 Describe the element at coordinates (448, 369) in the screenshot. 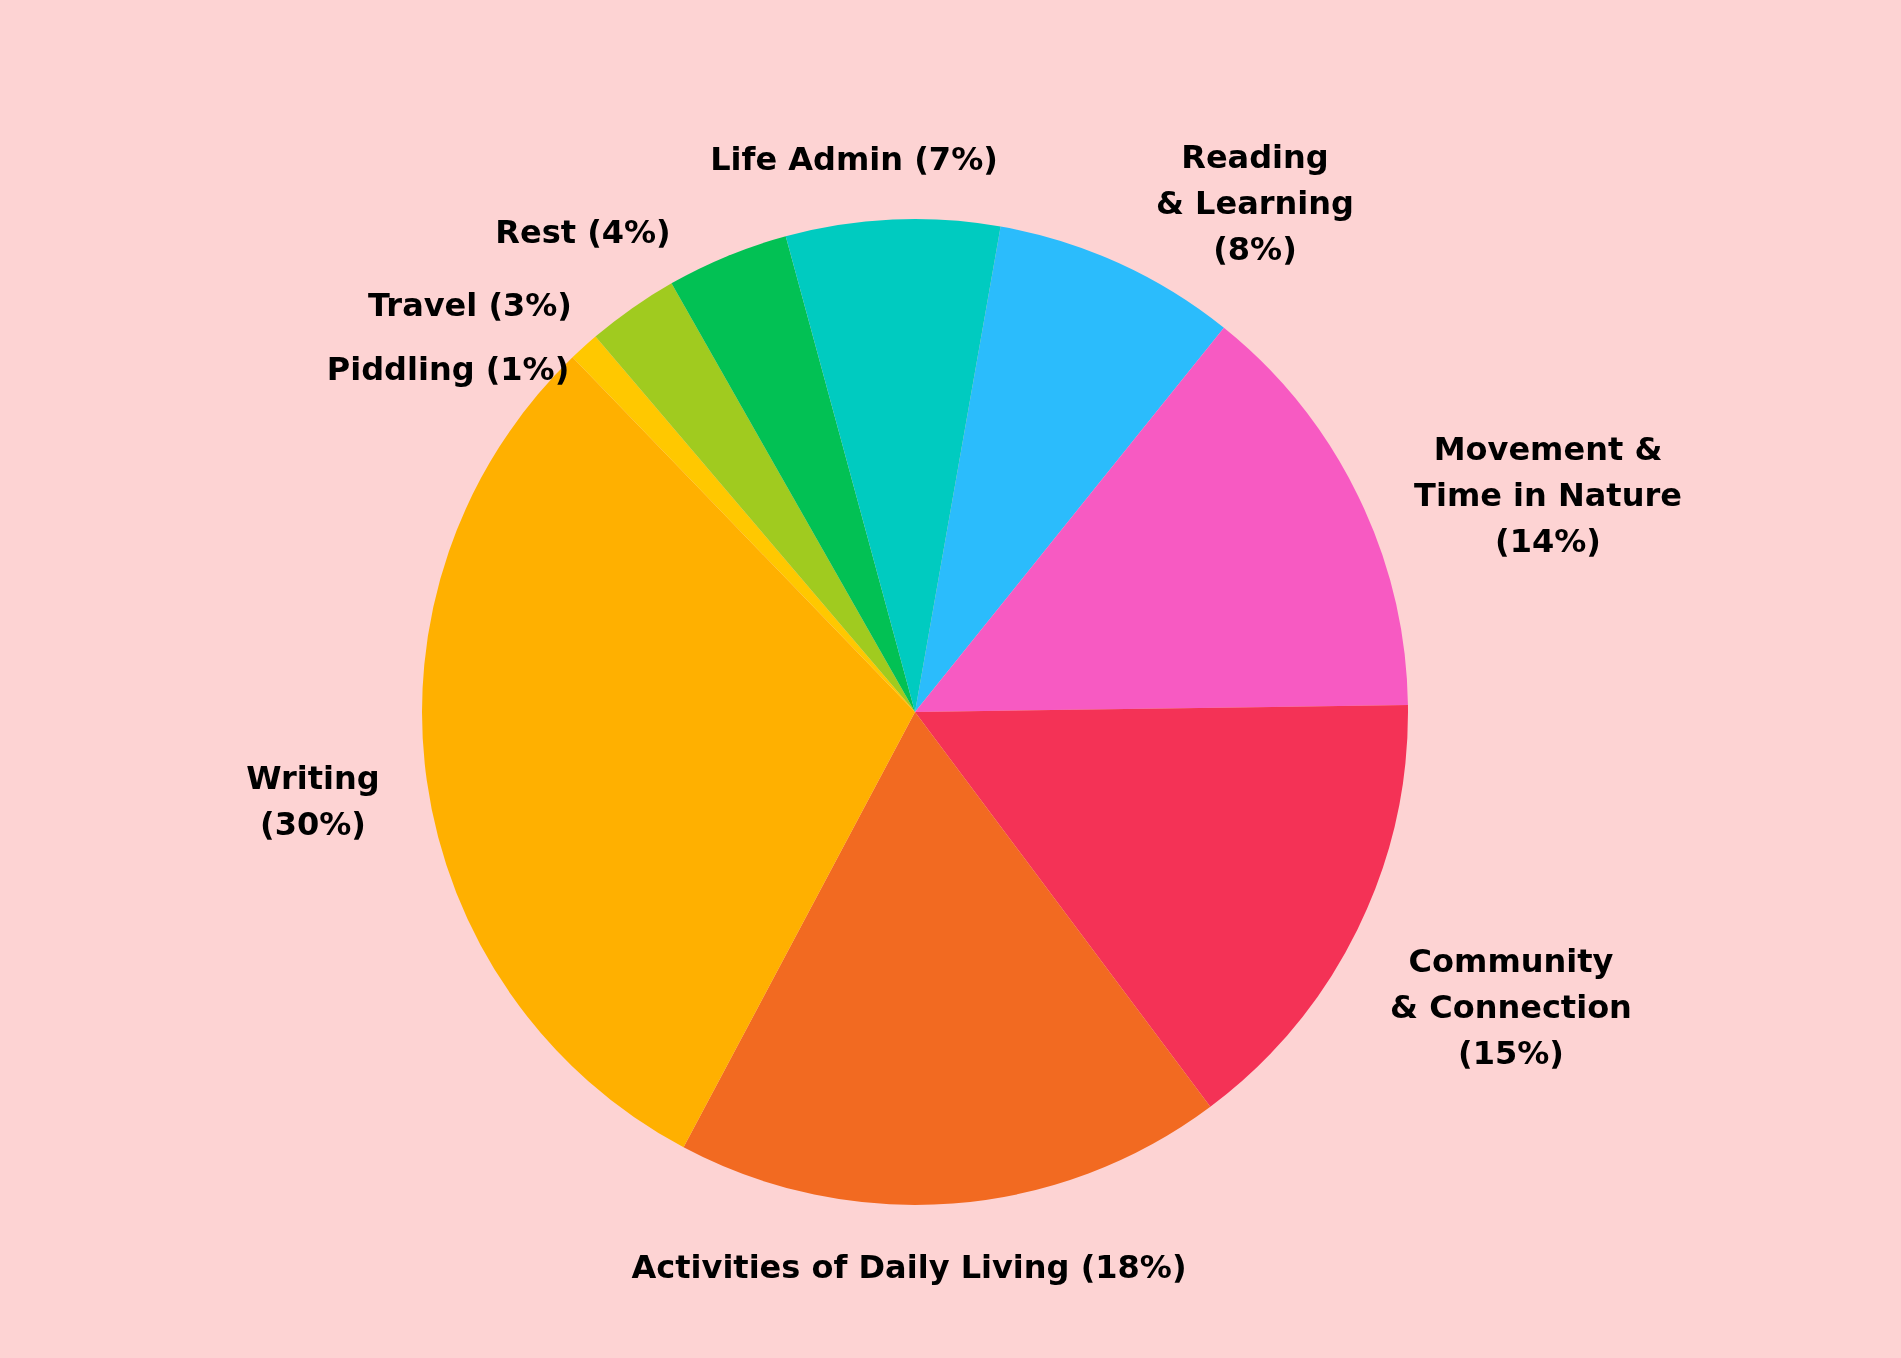

I see `slice-label: Piddling (1%)` at that location.